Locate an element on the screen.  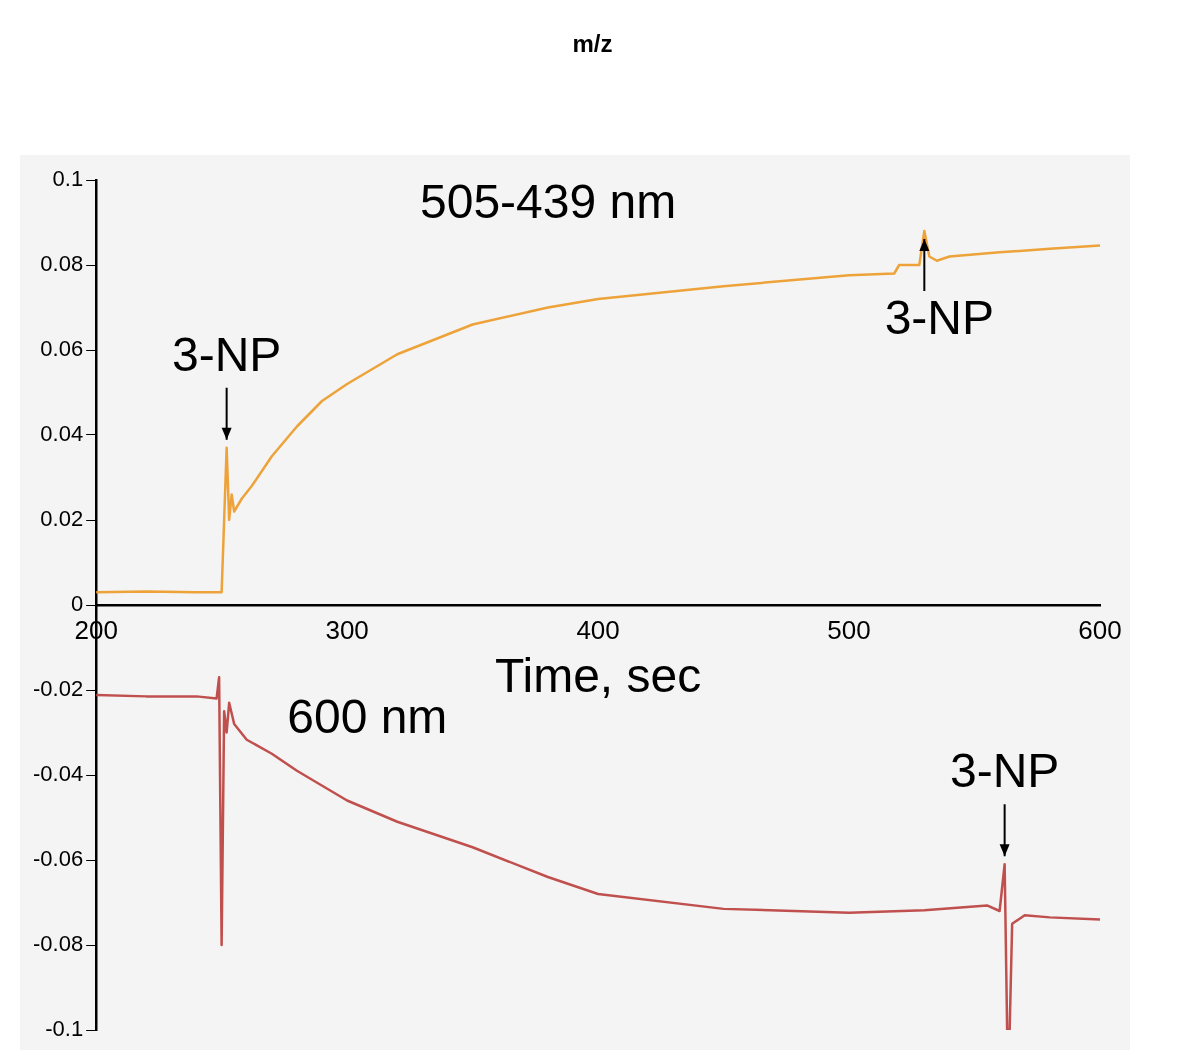
x-axis-title: Time, sec is located at coordinates (598, 676).